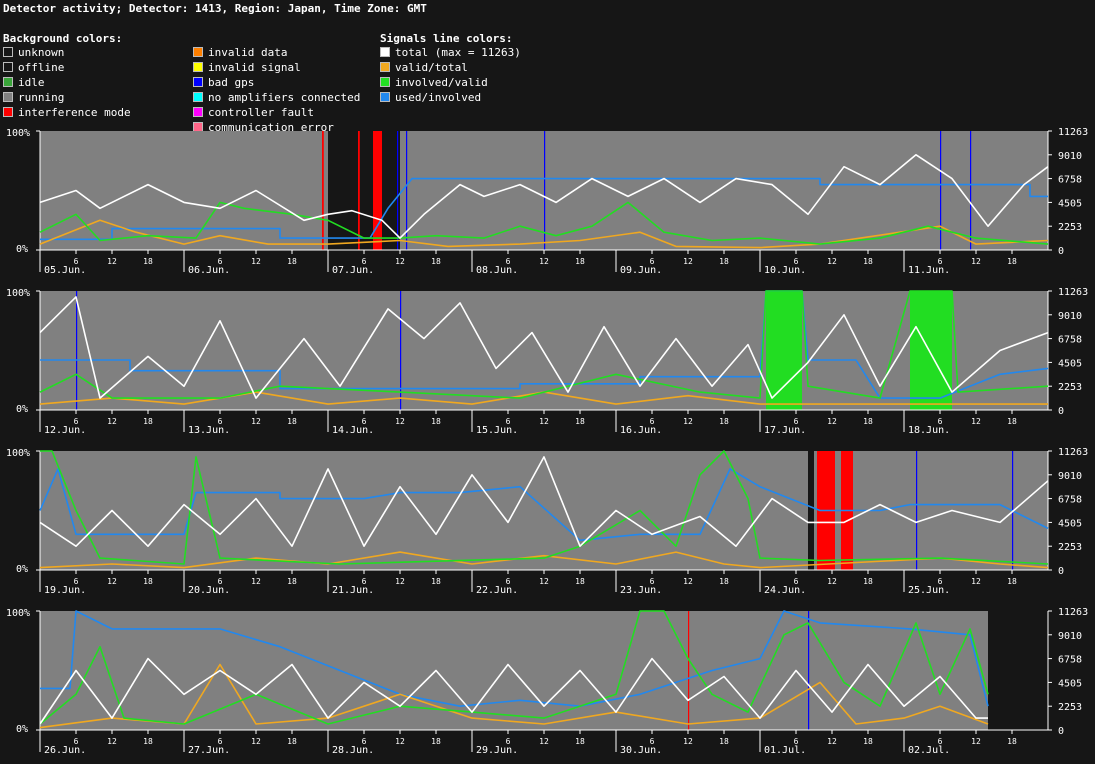 The height and width of the screenshot is (764, 1095). I want to click on day-label: 26.Jun., so click(65, 750).